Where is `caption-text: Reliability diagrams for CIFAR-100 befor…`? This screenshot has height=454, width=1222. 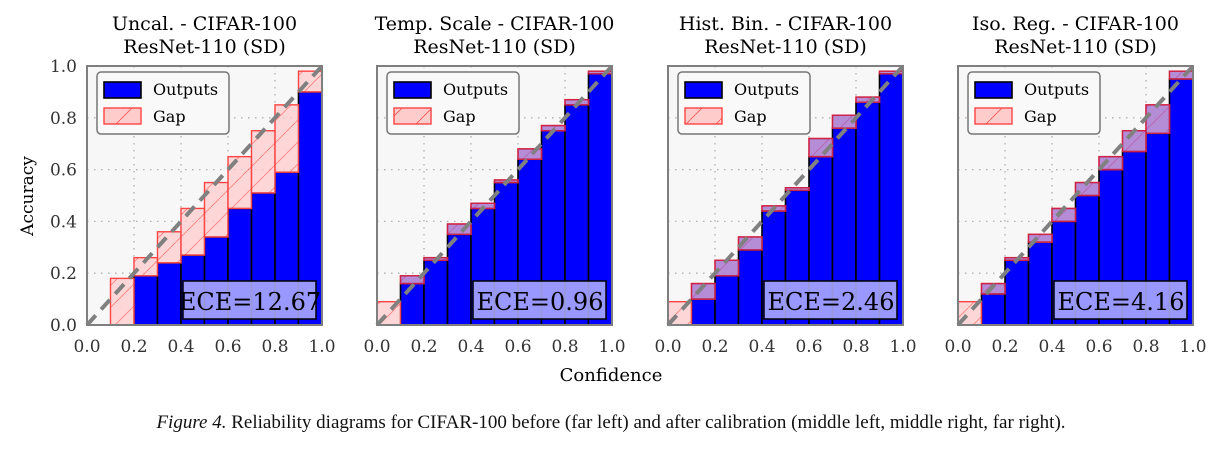
caption-text: Reliability diagrams for CIFAR-100 befor… is located at coordinates (646, 422).